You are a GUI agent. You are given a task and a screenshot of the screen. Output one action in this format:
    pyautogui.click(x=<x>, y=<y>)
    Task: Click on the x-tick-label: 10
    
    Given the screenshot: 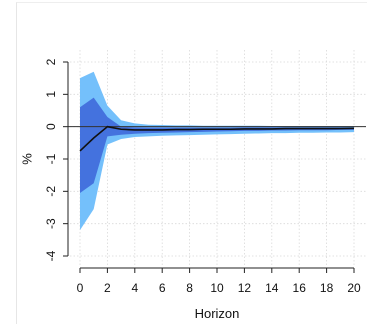 What is the action you would take?
    pyautogui.click(x=217, y=288)
    